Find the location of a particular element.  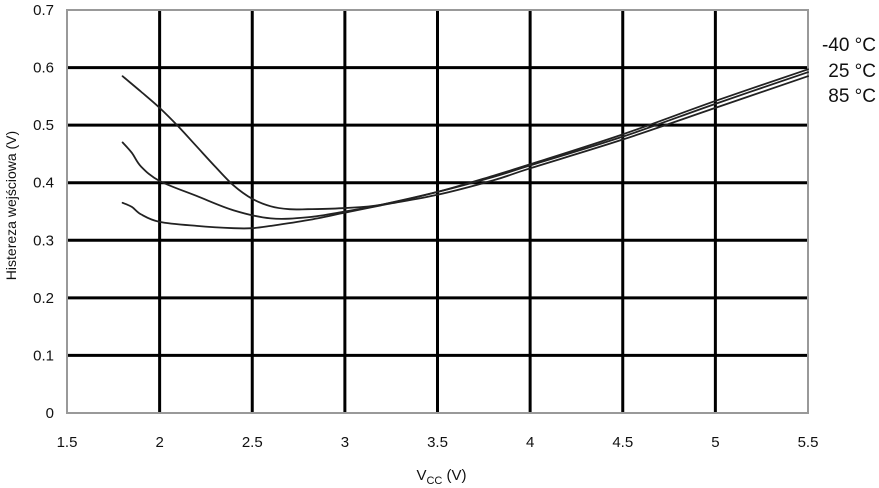

x-tick-label: 4 is located at coordinates (530, 442).